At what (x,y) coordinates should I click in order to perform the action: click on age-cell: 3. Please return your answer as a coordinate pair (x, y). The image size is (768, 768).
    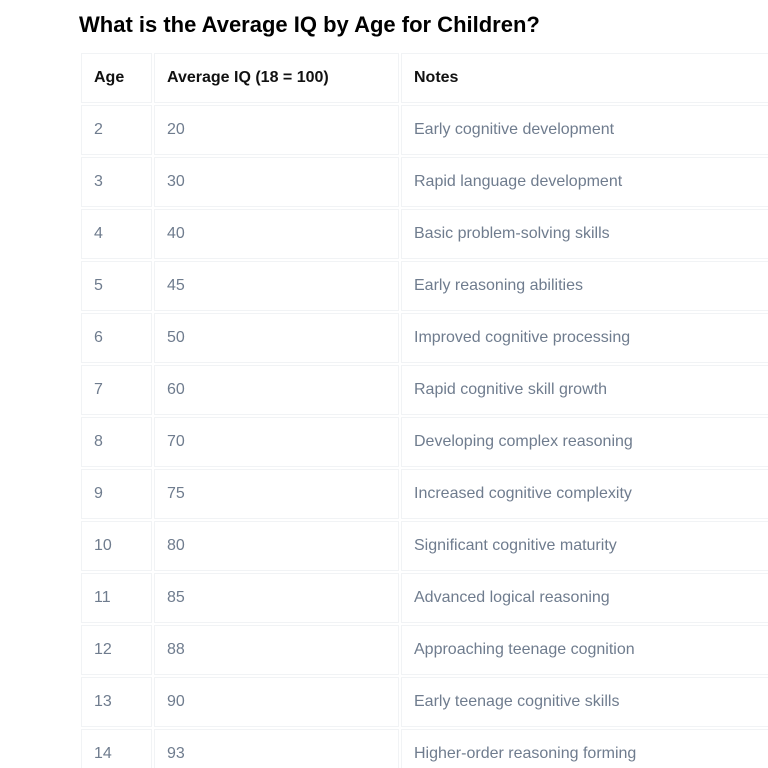
    Looking at the image, I should click on (116, 182).